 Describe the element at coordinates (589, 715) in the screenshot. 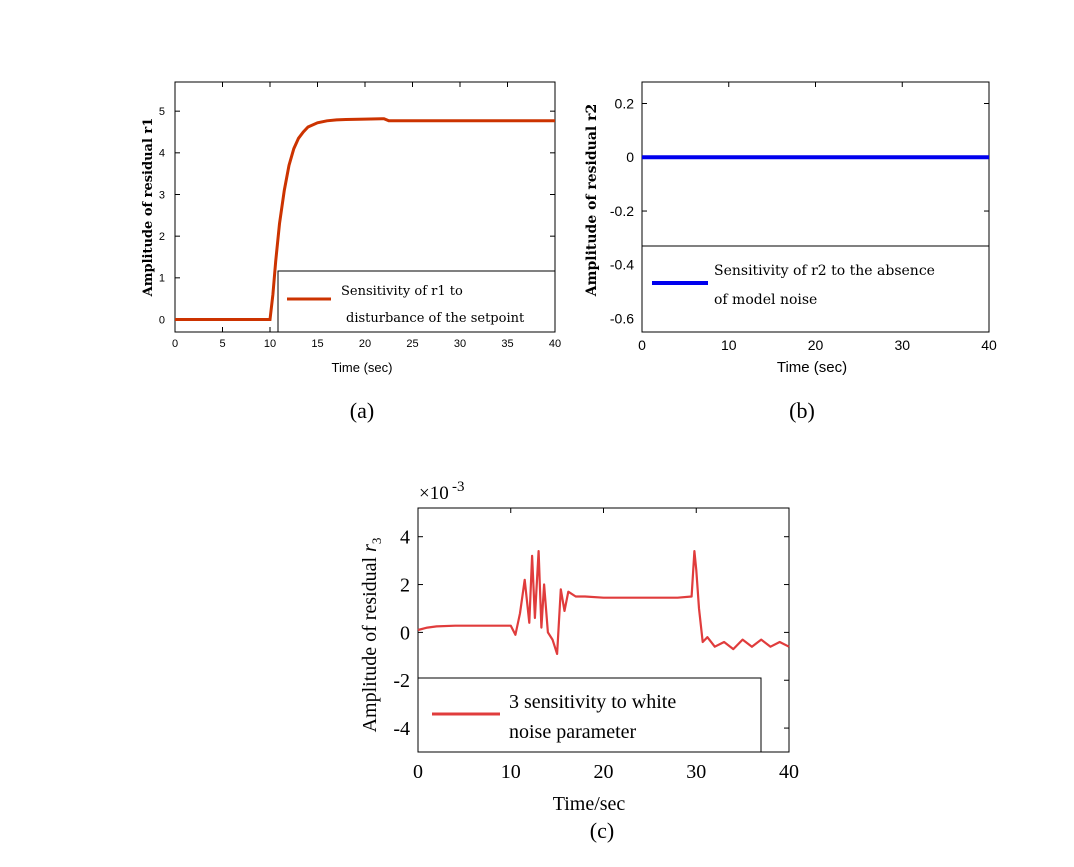

I see `legend-c: 3 sensitivity to white noise parameter` at that location.